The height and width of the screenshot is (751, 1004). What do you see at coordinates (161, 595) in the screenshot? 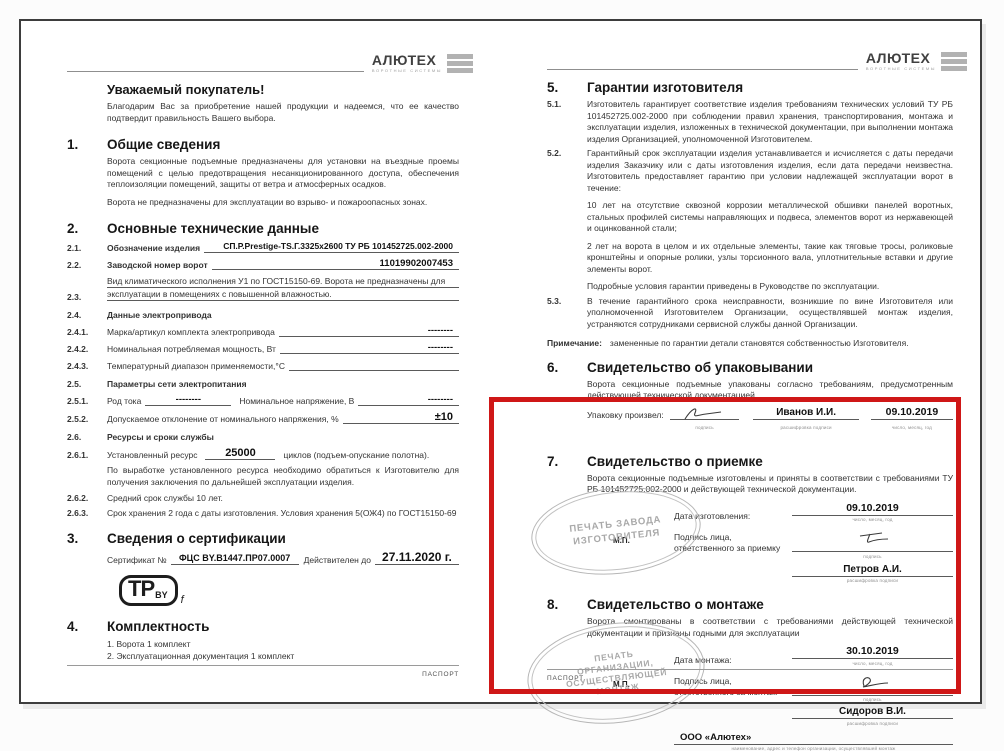
I see `tr-mark-by: BY` at bounding box center [161, 595].